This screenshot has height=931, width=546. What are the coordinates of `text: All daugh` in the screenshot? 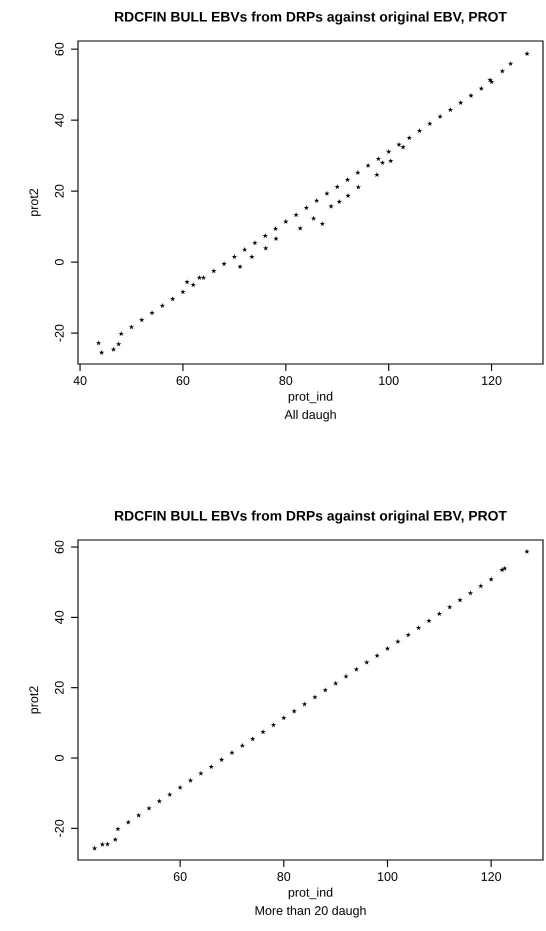 It's located at (310, 416).